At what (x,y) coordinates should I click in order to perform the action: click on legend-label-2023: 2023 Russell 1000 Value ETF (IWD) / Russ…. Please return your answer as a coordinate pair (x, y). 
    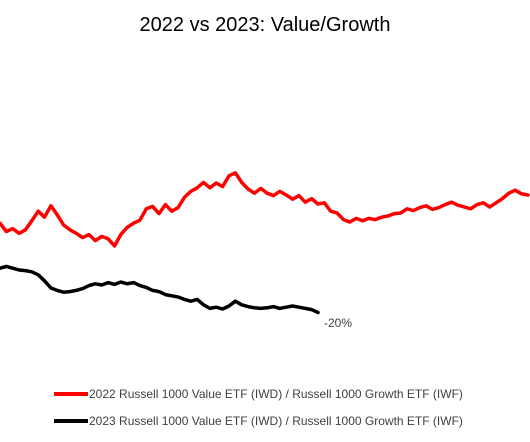
    Looking at the image, I should click on (276, 421).